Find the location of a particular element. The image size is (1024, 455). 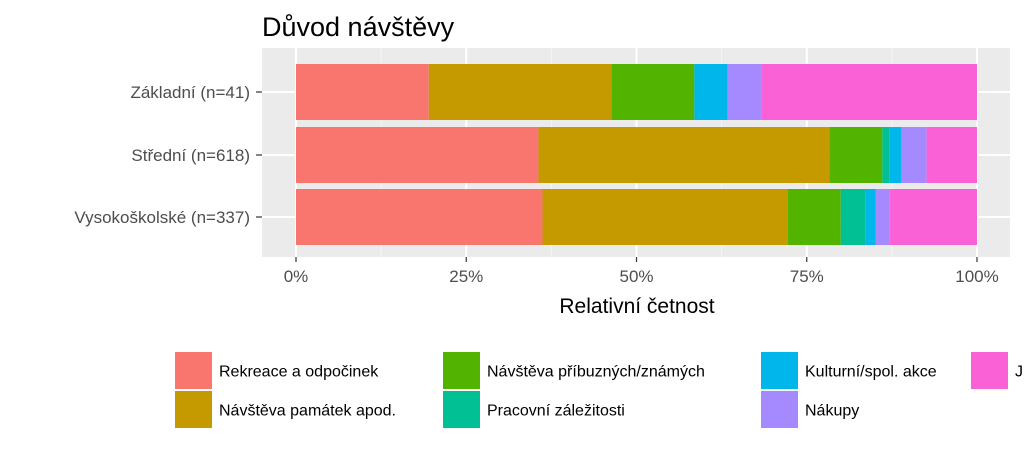

x-axis-title: Relativní četnost is located at coordinates (636, 306).